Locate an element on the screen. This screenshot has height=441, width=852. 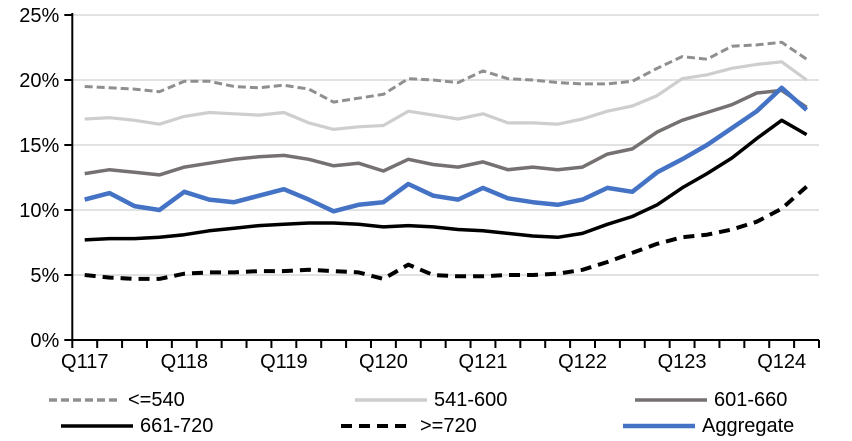
legend-item-541-600: 541-600 is located at coordinates (430, 400).